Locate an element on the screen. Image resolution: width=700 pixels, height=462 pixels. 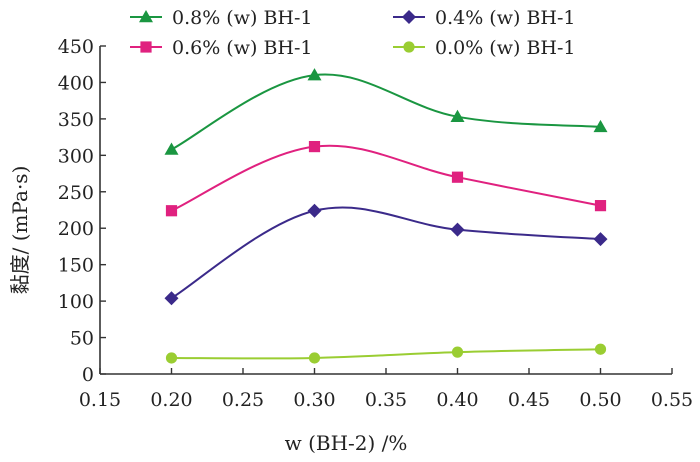
x-tick-label: 0.35 is located at coordinates (386, 400).